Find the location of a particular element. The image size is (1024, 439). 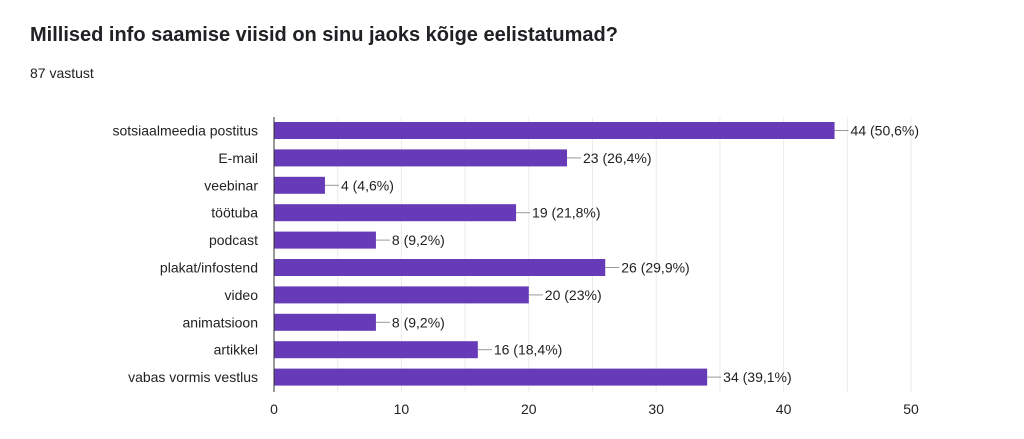

data-label: 44 (50,6%) is located at coordinates (885, 131).